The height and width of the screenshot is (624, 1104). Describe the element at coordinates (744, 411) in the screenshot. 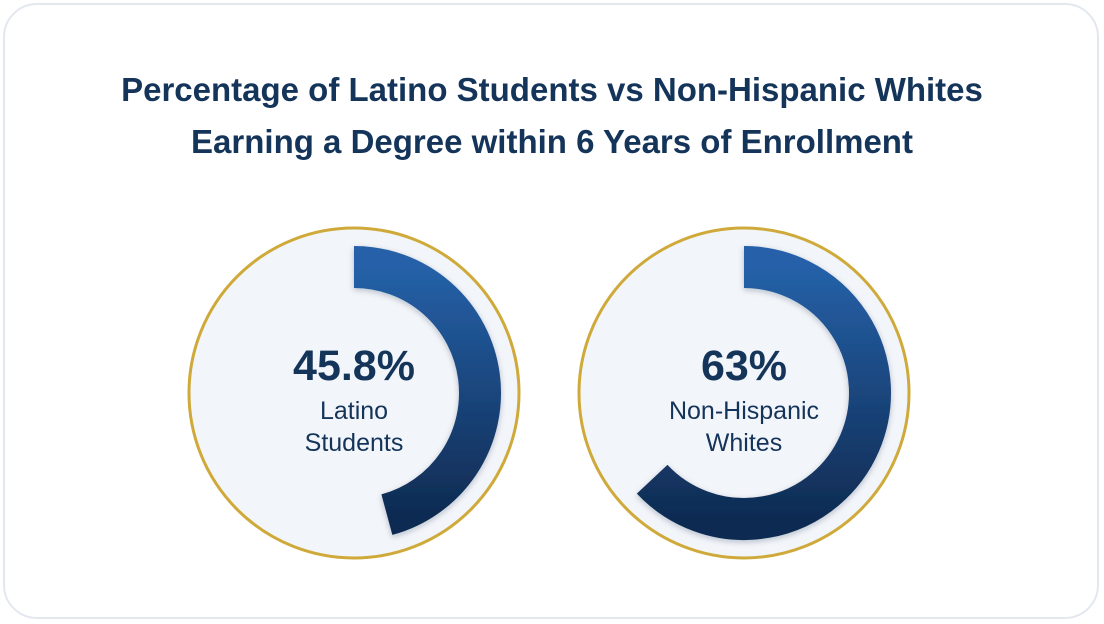

I see `donut-2-label-line-1: Non-Hispanic` at that location.